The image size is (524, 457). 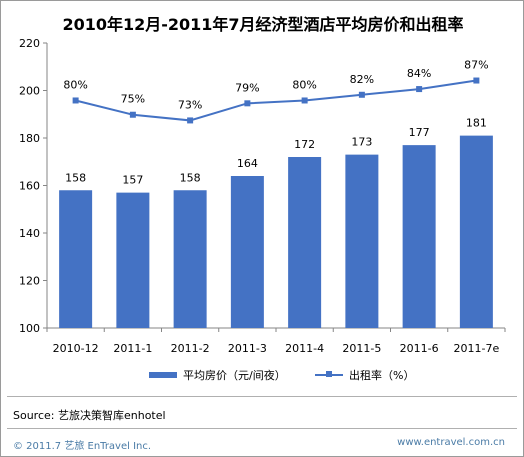 What do you see at coordinates (329, 374) in the screenshot?
I see `legend-swatch-line` at bounding box center [329, 374].